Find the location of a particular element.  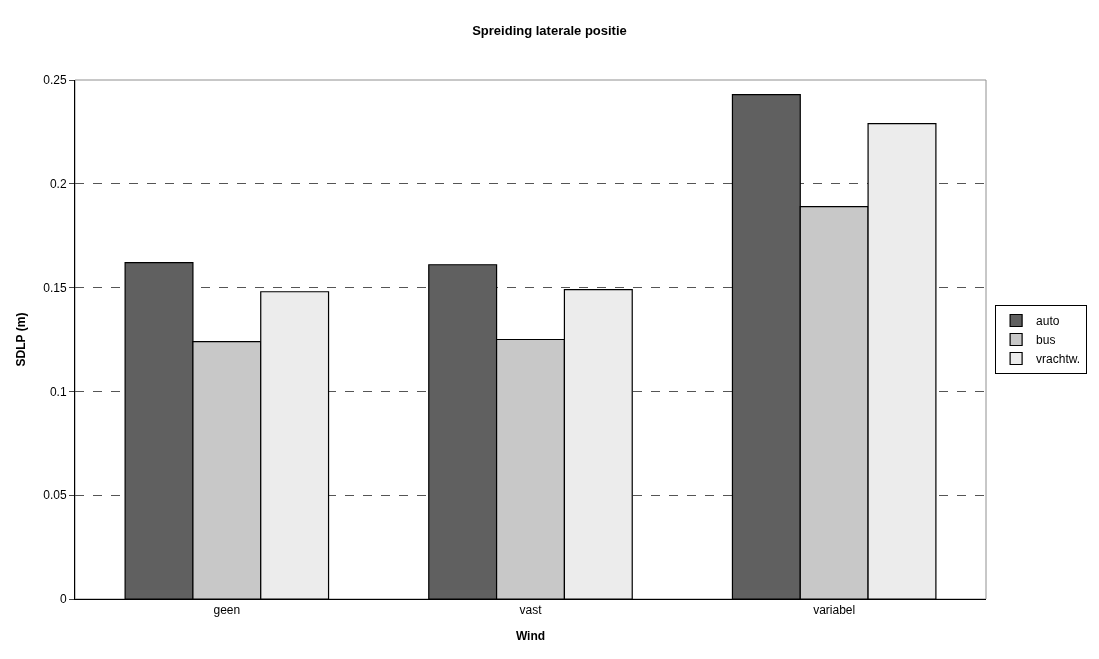

y-tick-label: 0.1 is located at coordinates (58, 391).